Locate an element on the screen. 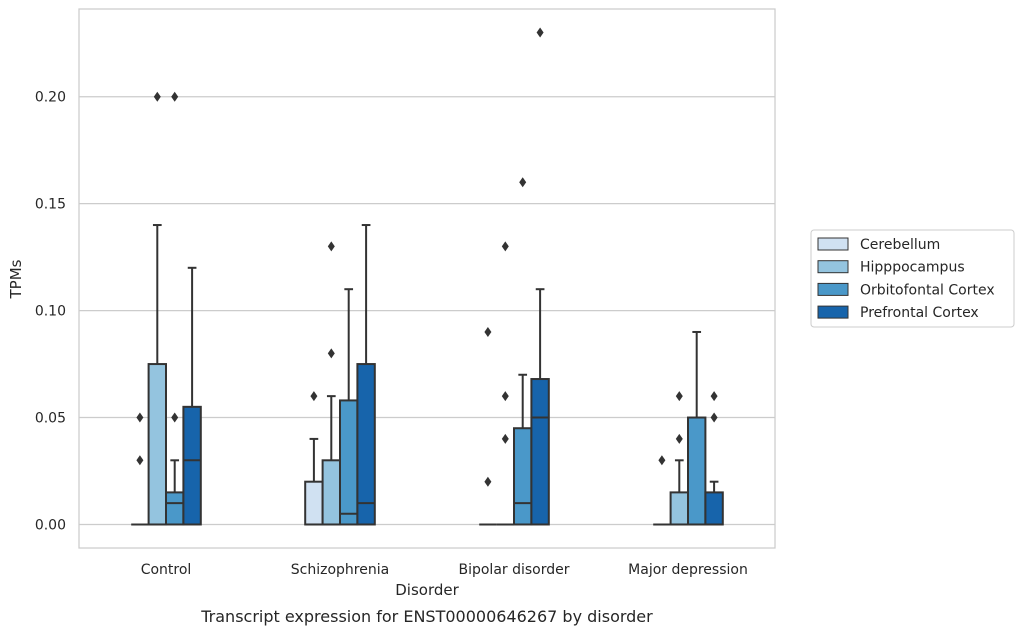 Image resolution: width=1023 pixels, height=634 pixels. legend-label: Orbitofontal Cortex is located at coordinates (927, 290).